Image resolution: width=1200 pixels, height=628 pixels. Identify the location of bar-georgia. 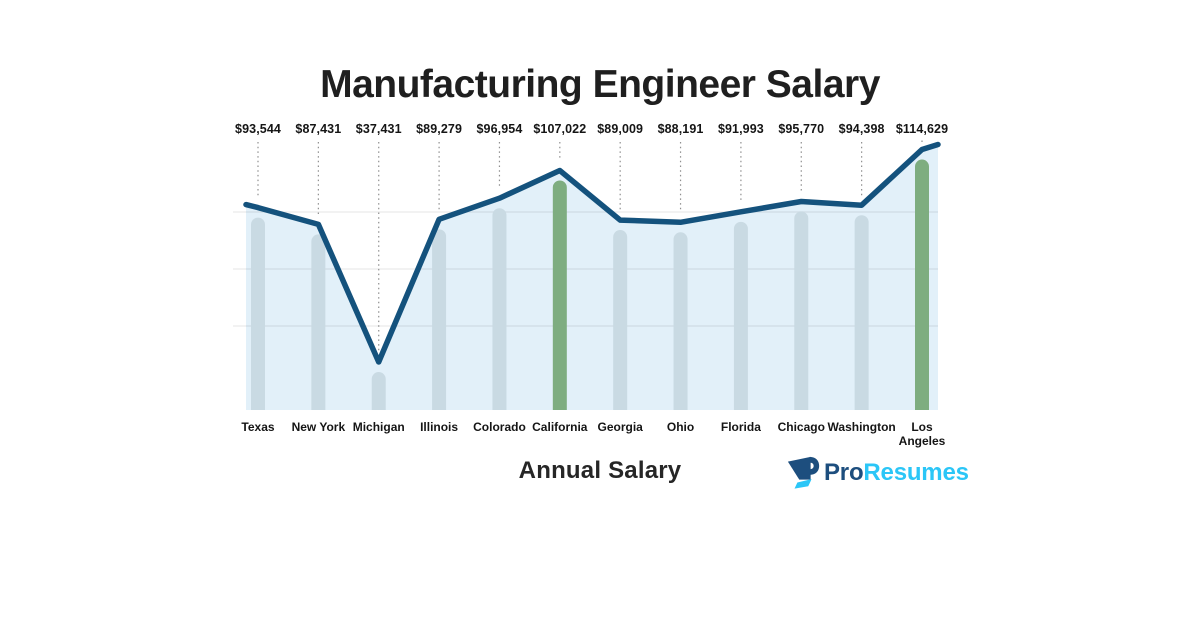
(620, 320).